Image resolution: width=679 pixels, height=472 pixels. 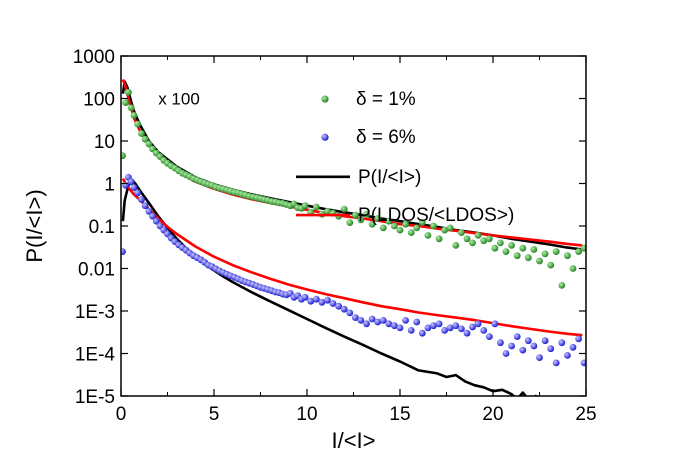 I want to click on scale-annotation: x 100, so click(x=179, y=99).